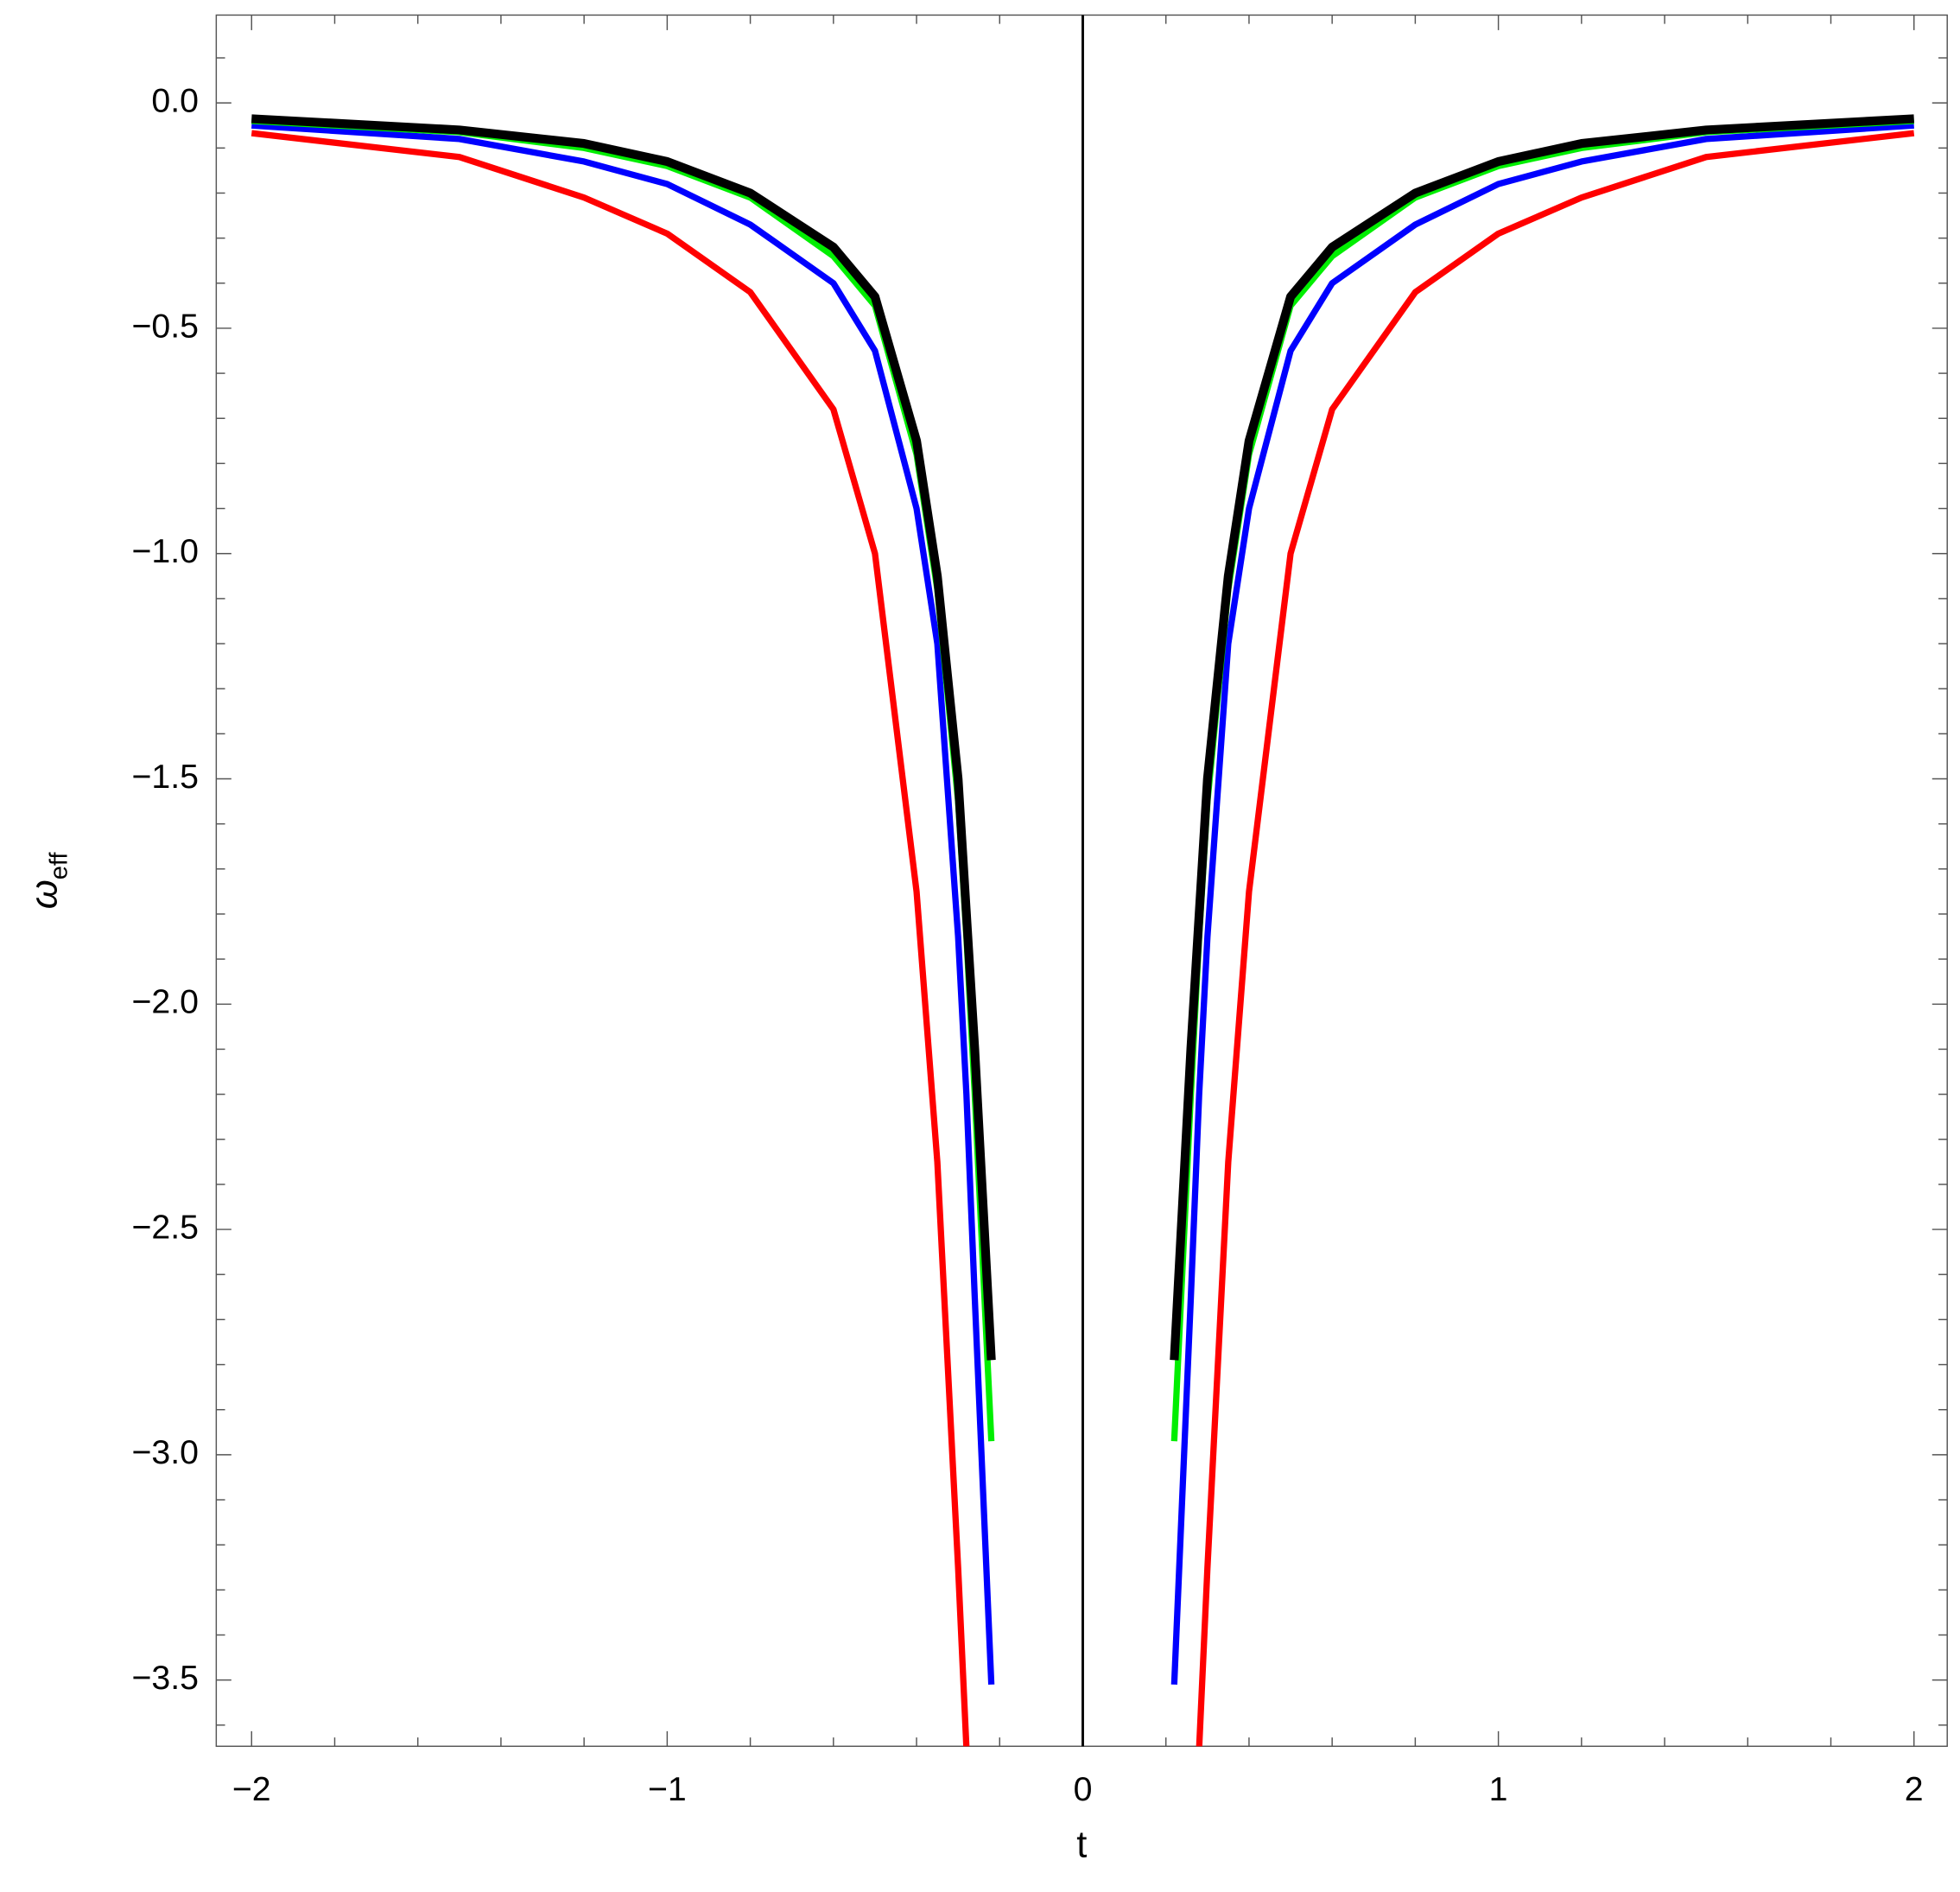  Describe the element at coordinates (251, 1789) in the screenshot. I see `x-tick-label: −2` at that location.